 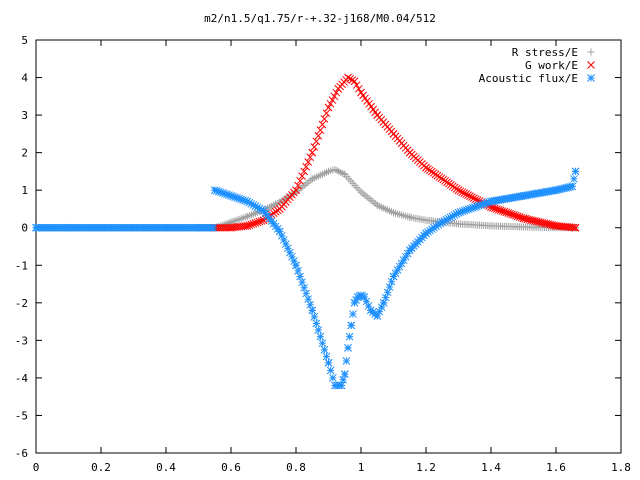 What do you see at coordinates (24, 190) in the screenshot?
I see `y-tick-label: 1` at bounding box center [24, 190].